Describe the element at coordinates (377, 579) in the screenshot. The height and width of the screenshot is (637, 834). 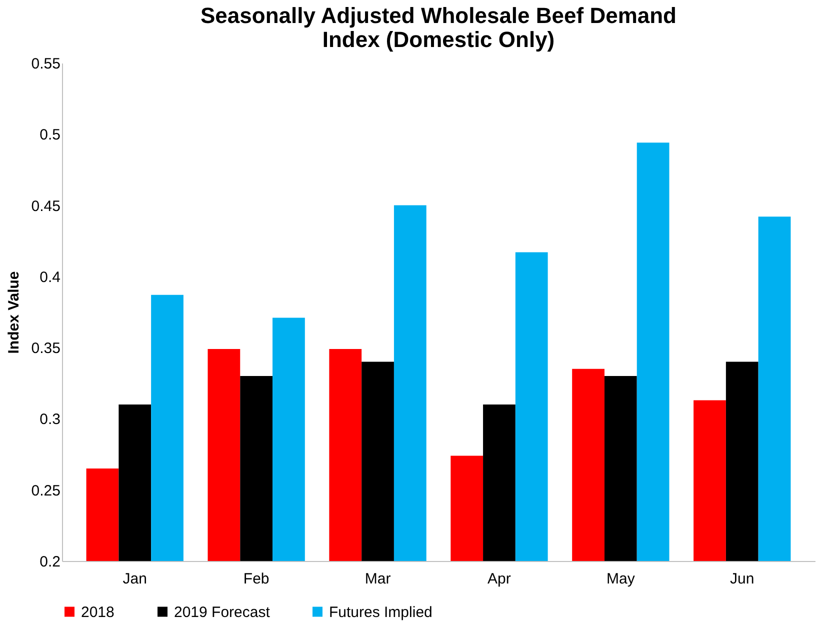
I see `x-tick-label: Mar` at that location.